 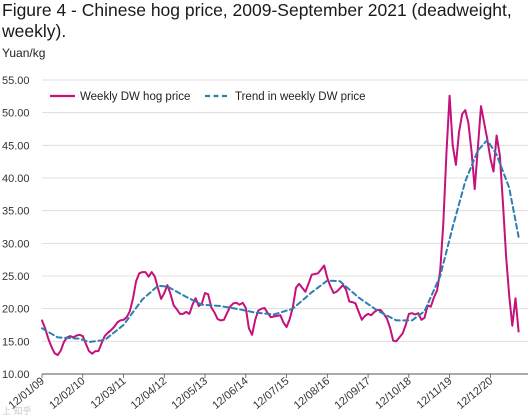 What do you see at coordinates (17, 411) in the screenshot?
I see `watermark-logo: 上 知乎` at bounding box center [17, 411].